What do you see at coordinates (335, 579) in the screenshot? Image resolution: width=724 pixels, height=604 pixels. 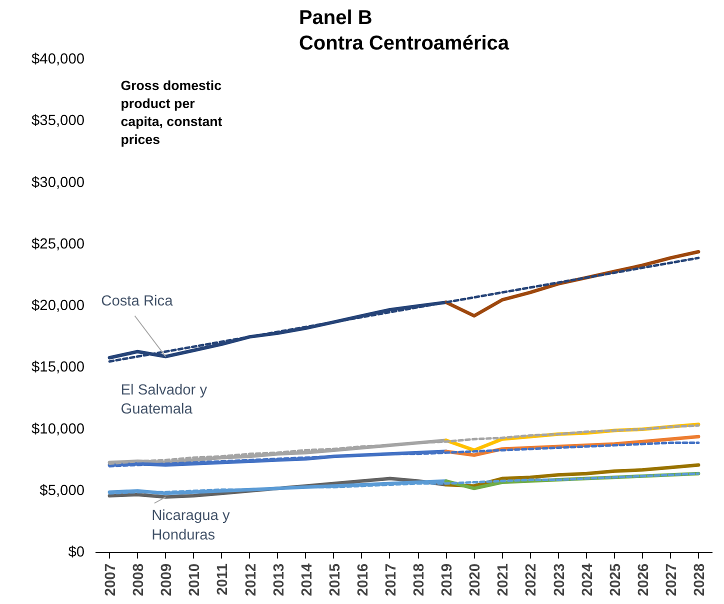 I see `x-tick-label: 2015` at bounding box center [335, 579].